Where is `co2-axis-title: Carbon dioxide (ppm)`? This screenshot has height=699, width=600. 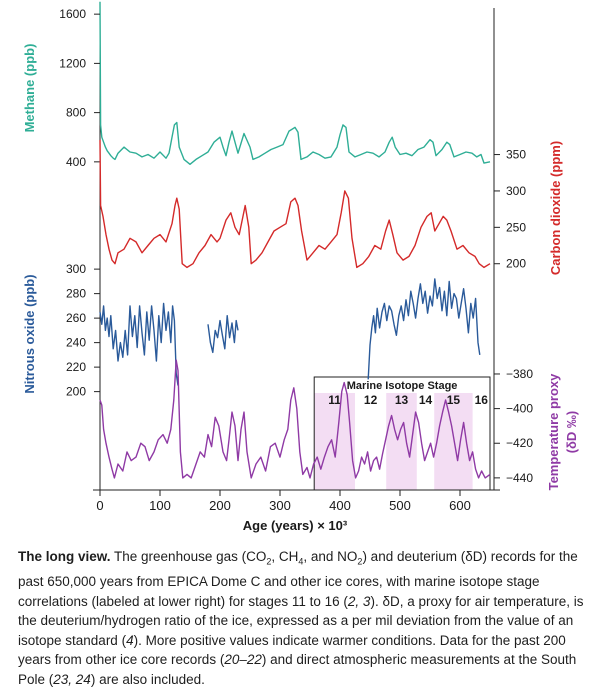
co2-axis-title: Carbon dioxide (ppm) is located at coordinates (555, 208).